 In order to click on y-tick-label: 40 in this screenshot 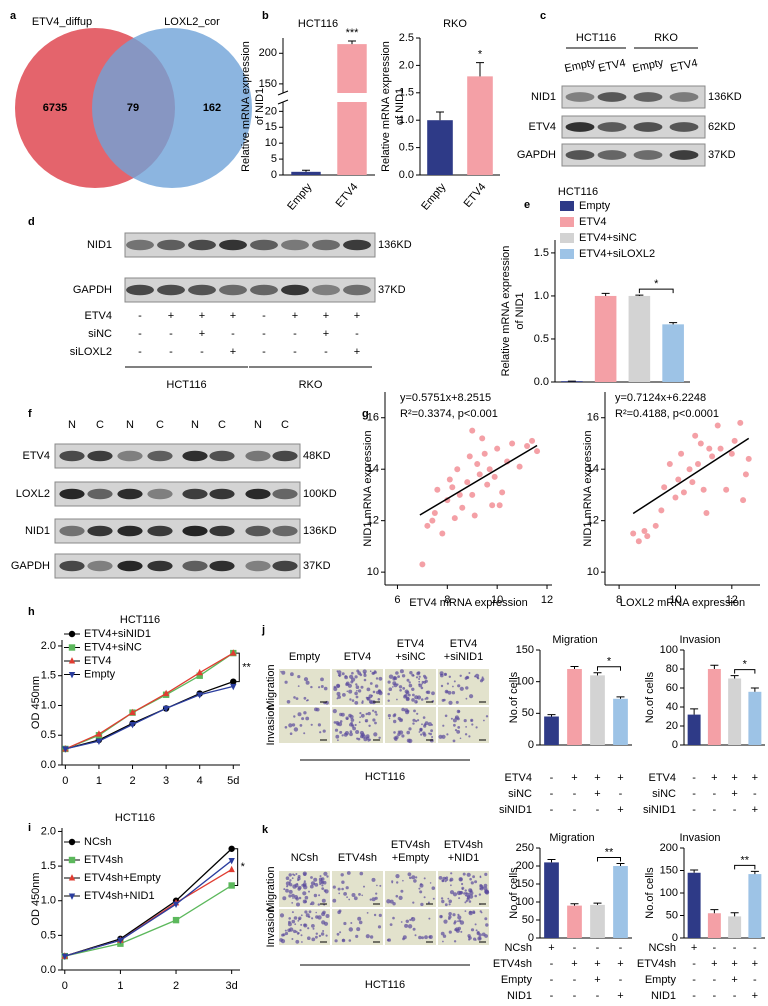, I will do `click(672, 707)`.